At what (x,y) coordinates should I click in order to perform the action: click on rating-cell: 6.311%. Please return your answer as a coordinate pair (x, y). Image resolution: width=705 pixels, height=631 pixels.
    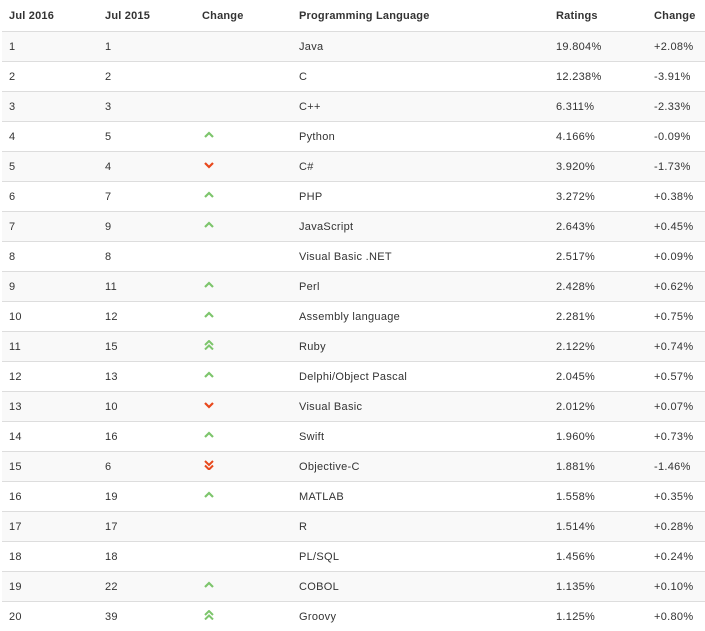
    Looking at the image, I should click on (598, 107).